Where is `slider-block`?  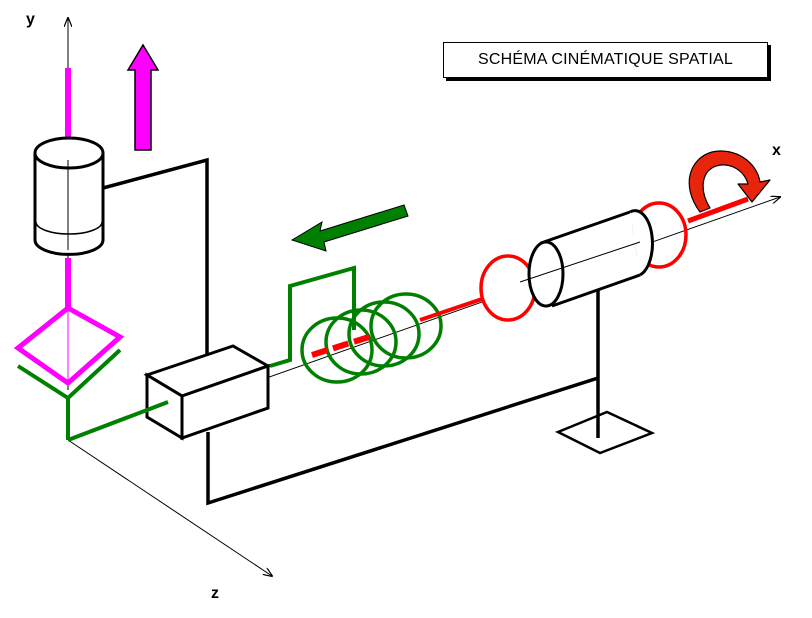 slider-block is located at coordinates (207, 392).